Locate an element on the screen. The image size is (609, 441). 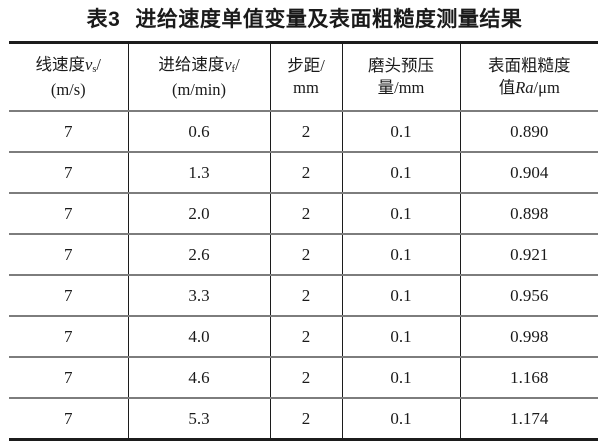
table-row: 7 5.3 2 0.1 1.174 is located at coordinates (303, 419).